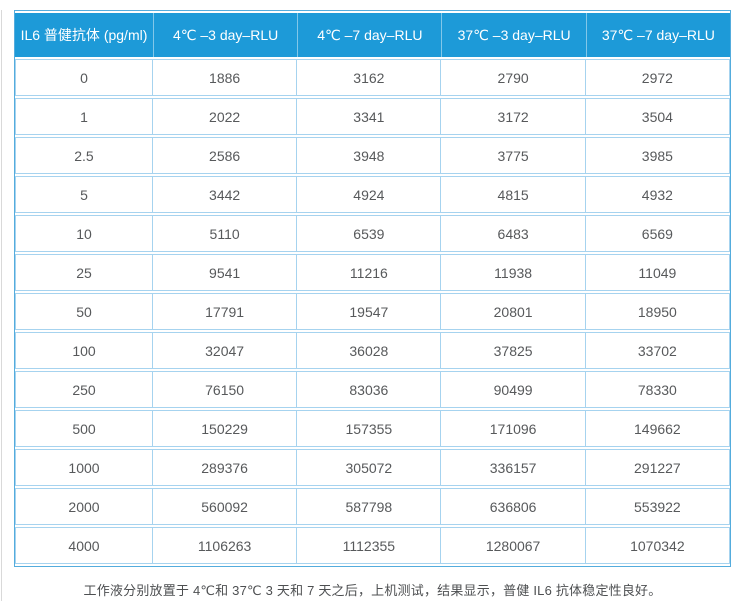 The width and height of the screenshot is (745, 601). Describe the element at coordinates (513, 389) in the screenshot. I see `rlu-value-cell: 90499` at that location.